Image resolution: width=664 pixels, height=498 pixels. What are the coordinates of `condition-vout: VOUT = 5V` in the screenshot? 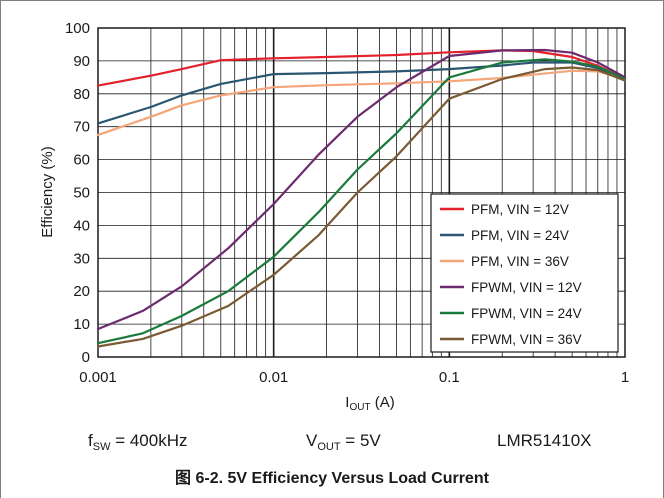 It's located at (343, 442).